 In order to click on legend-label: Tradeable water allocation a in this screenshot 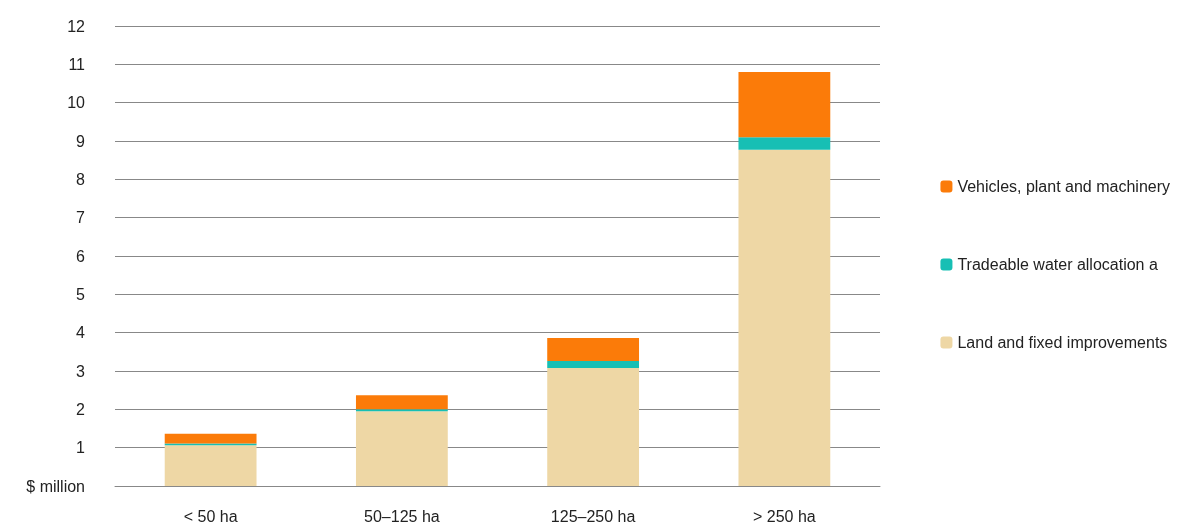, I will do `click(1057, 264)`.